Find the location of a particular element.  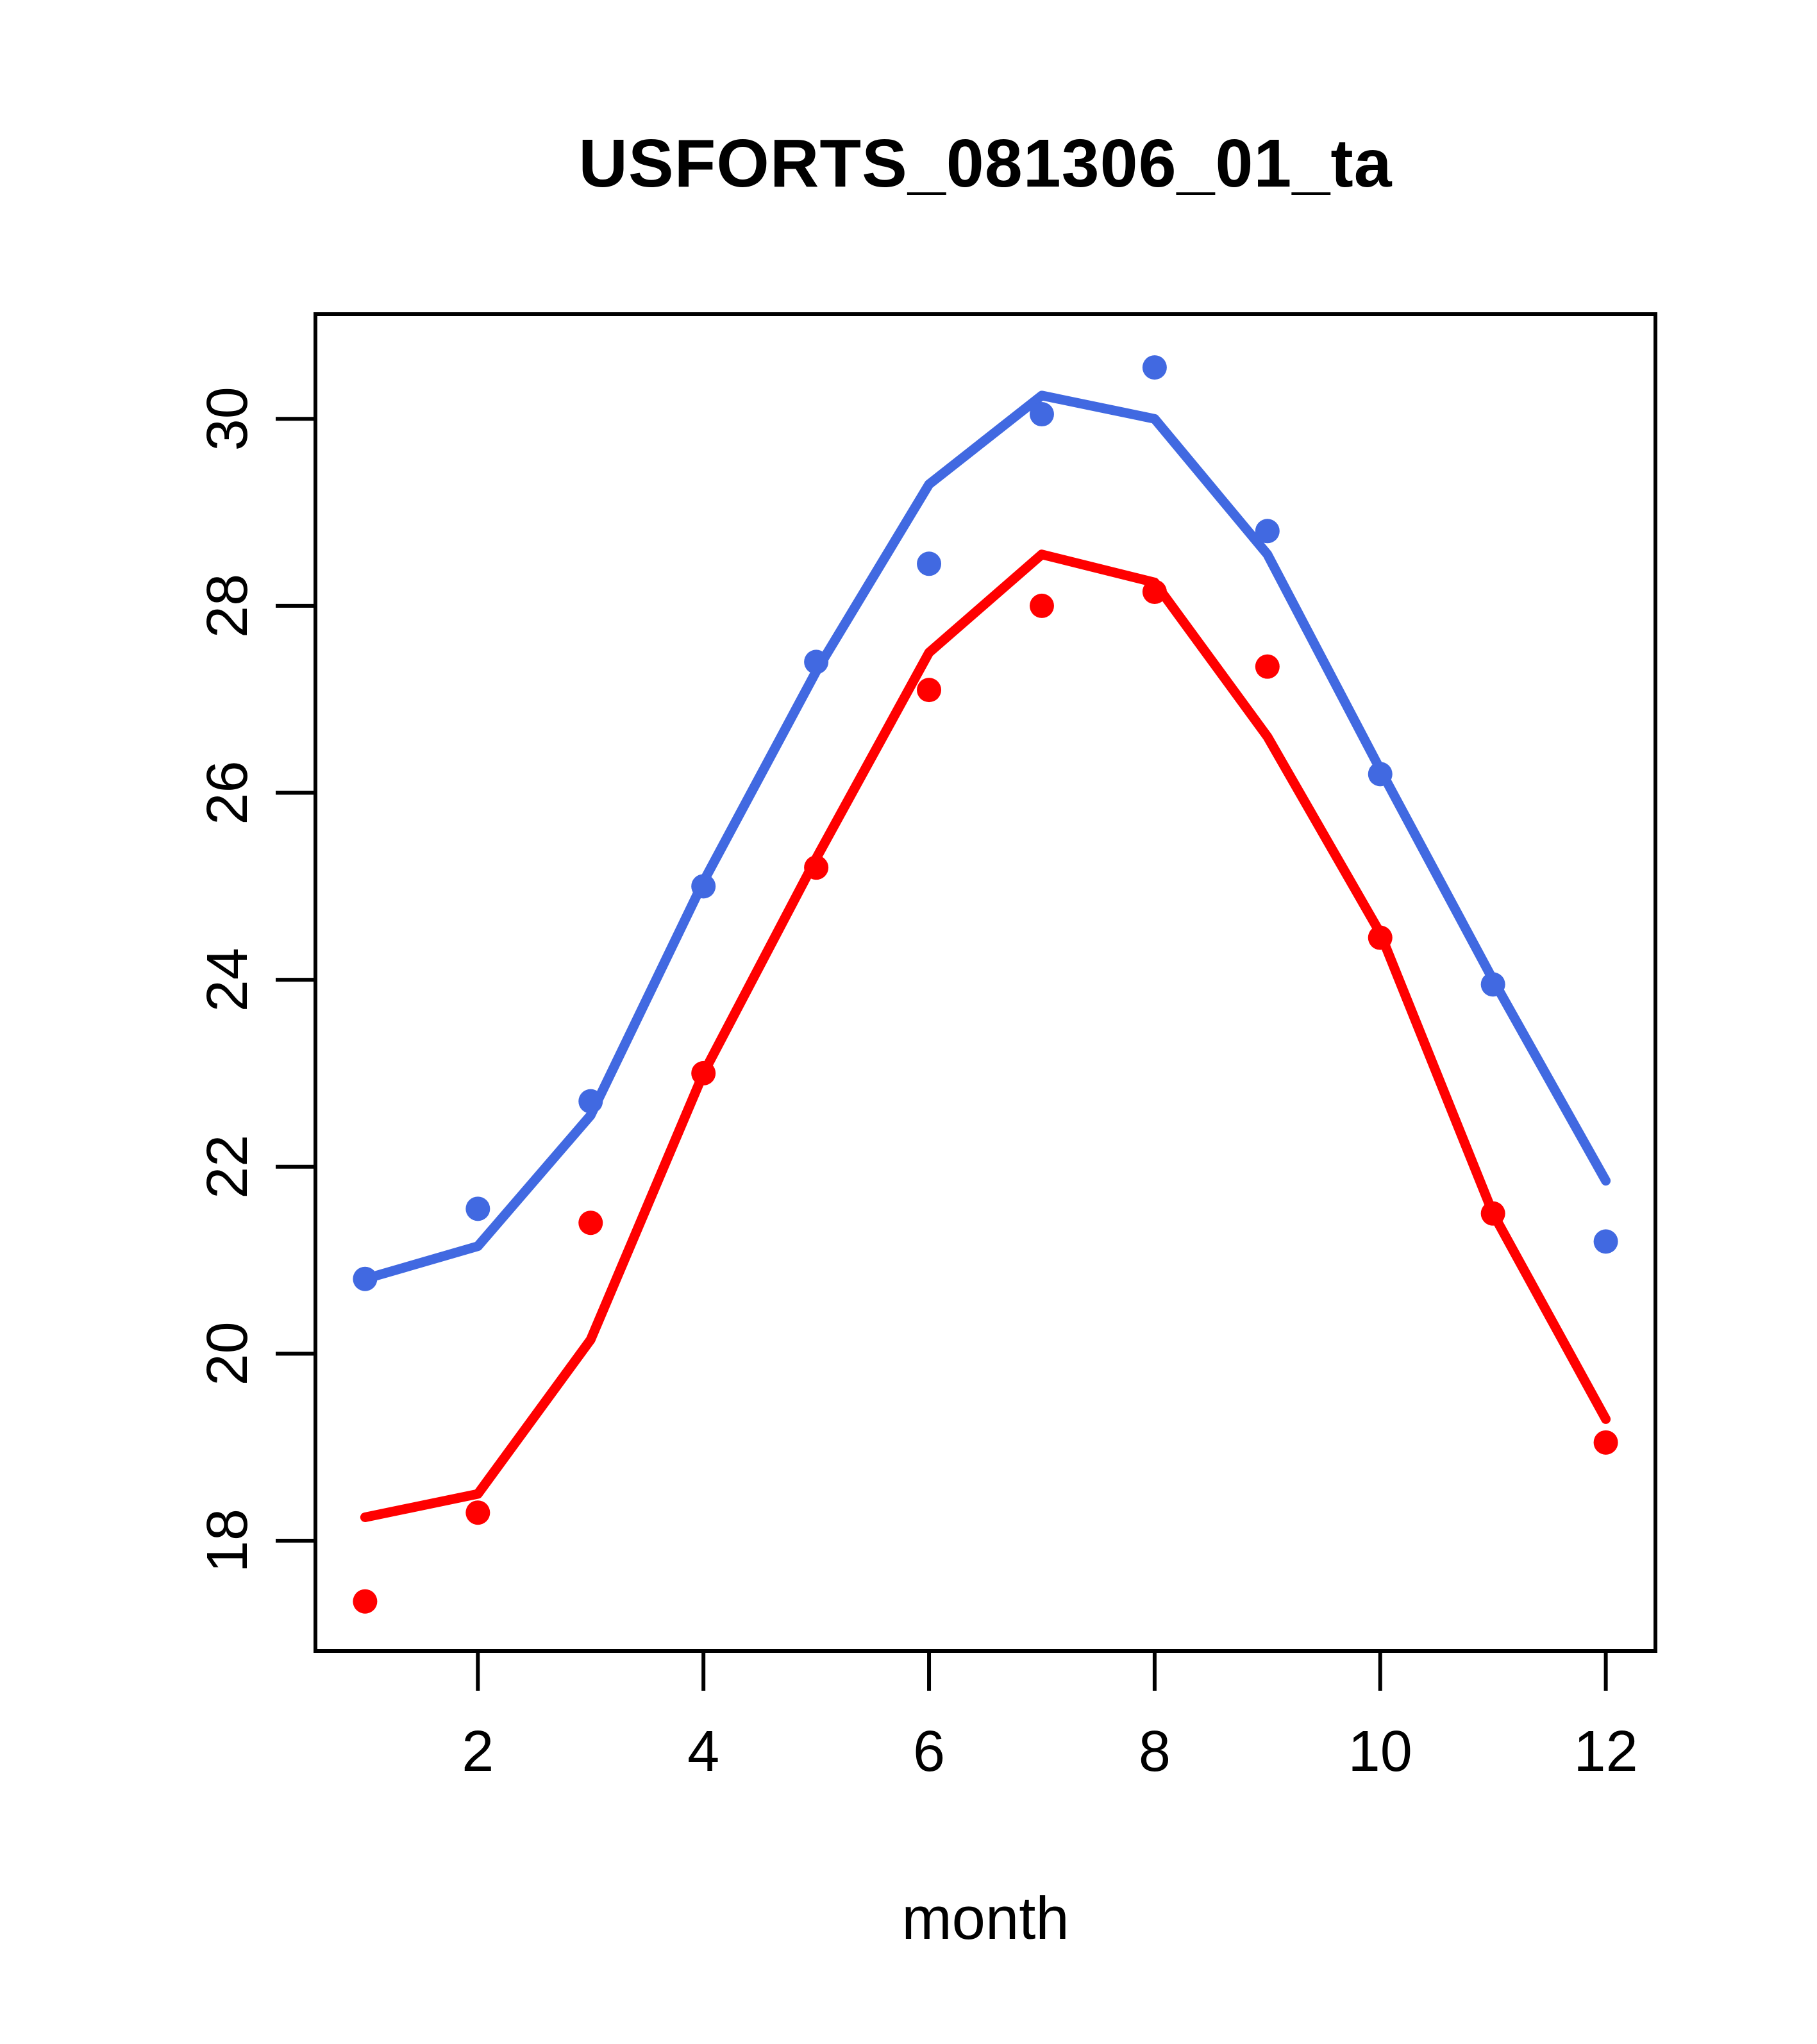

x-tick-label: 4 is located at coordinates (703, 1752).